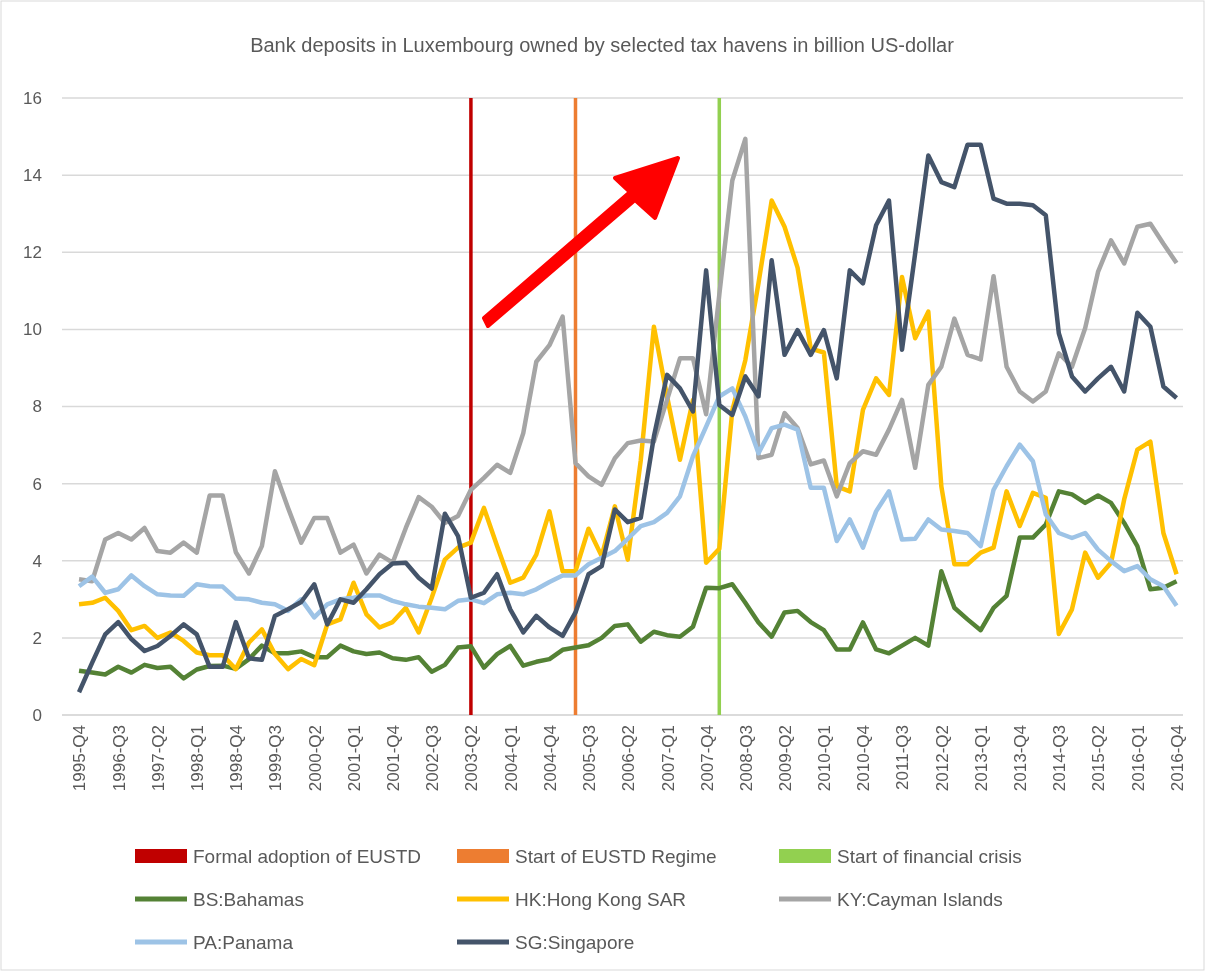 Image resolution: width=1205 pixels, height=971 pixels. I want to click on x-tick-label: 2010-Q1, so click(825, 758).